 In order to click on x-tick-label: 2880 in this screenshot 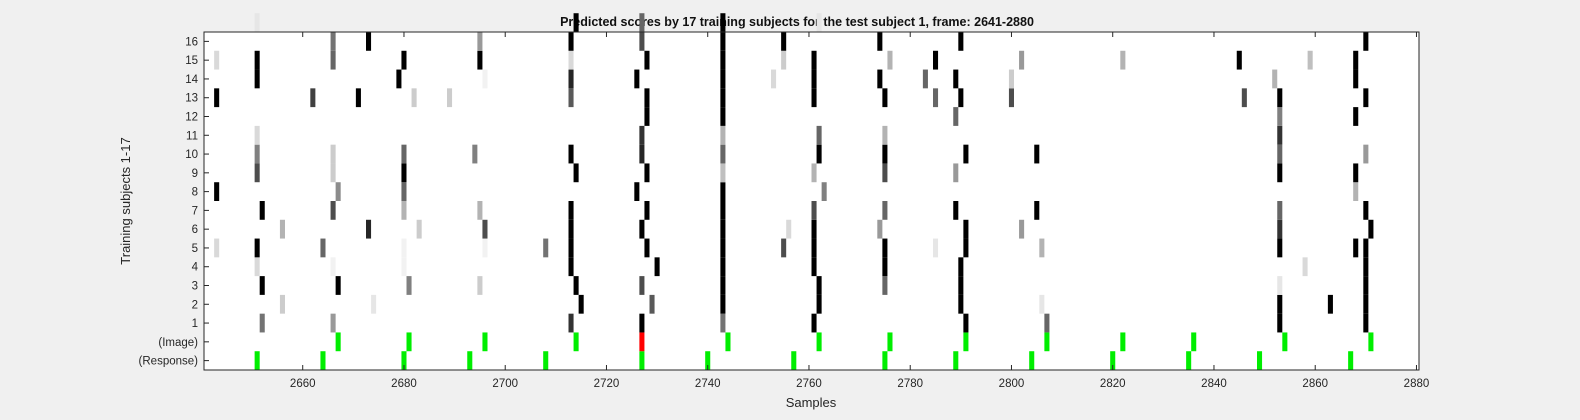, I will do `click(1417, 384)`.